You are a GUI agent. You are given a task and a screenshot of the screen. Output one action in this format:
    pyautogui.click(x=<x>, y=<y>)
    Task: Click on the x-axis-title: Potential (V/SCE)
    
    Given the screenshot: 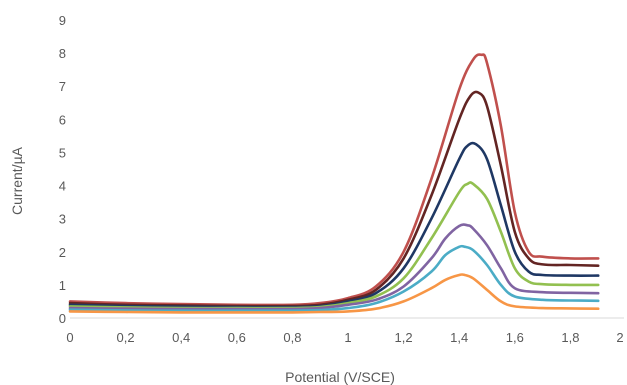 What is the action you would take?
    pyautogui.click(x=340, y=377)
    